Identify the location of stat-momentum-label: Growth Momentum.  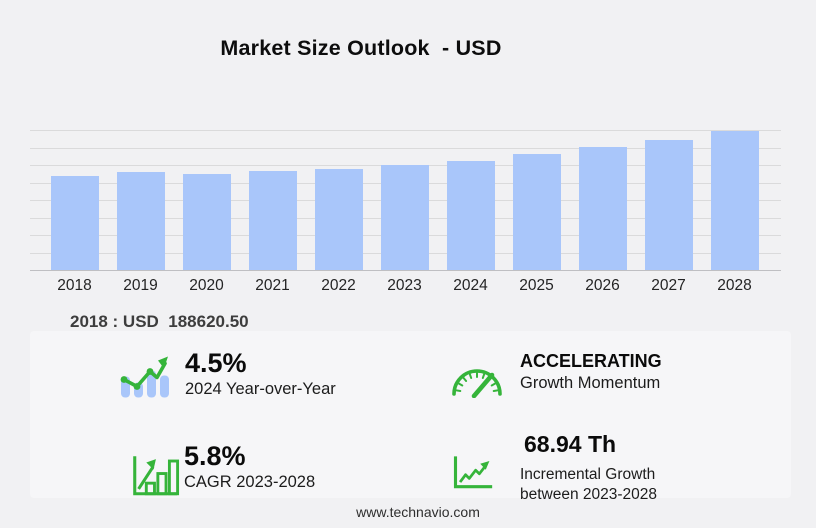
(590, 383).